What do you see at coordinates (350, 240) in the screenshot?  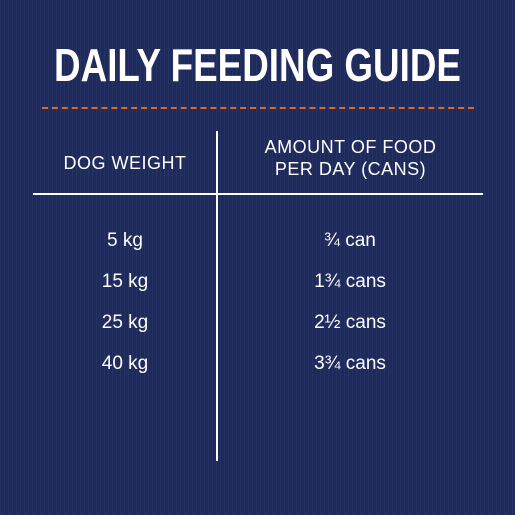 I see `amount-cell: ¾ can` at bounding box center [350, 240].